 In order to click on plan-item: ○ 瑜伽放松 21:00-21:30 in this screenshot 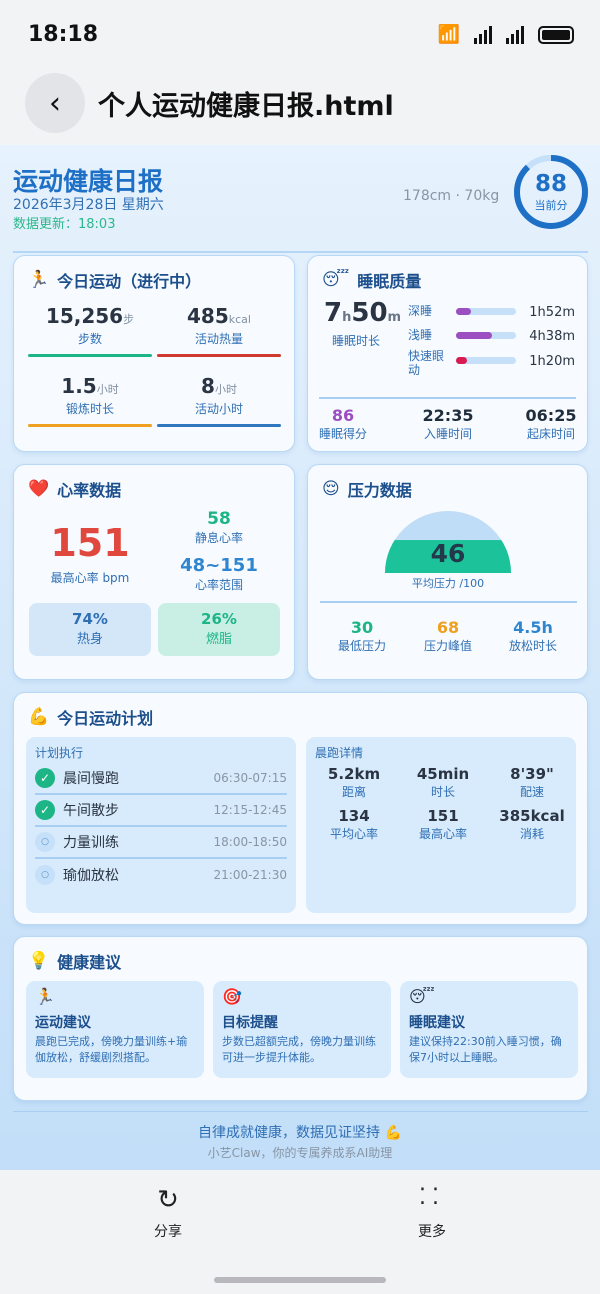, I will do `click(161, 875)`.